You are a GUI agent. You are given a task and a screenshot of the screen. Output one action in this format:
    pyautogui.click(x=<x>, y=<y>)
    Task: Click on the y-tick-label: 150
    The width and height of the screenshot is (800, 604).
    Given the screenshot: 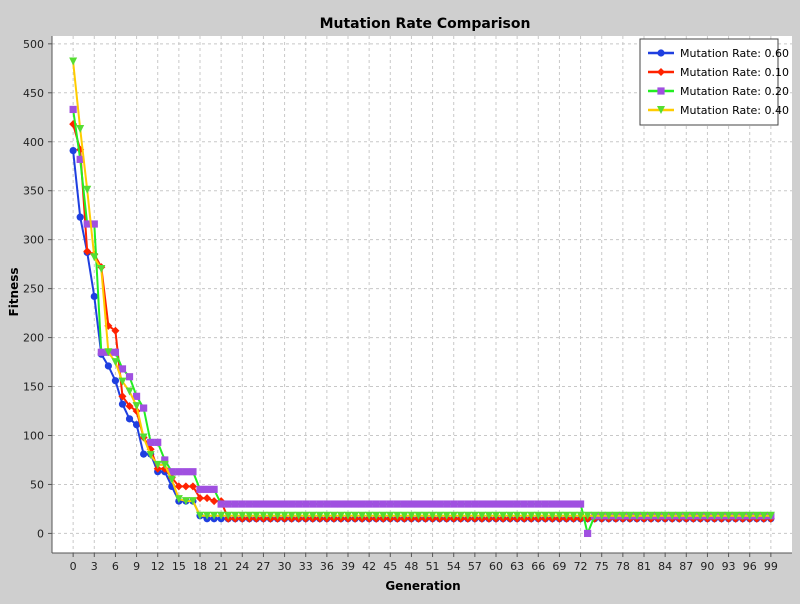 What is the action you would take?
    pyautogui.click(x=33, y=387)
    